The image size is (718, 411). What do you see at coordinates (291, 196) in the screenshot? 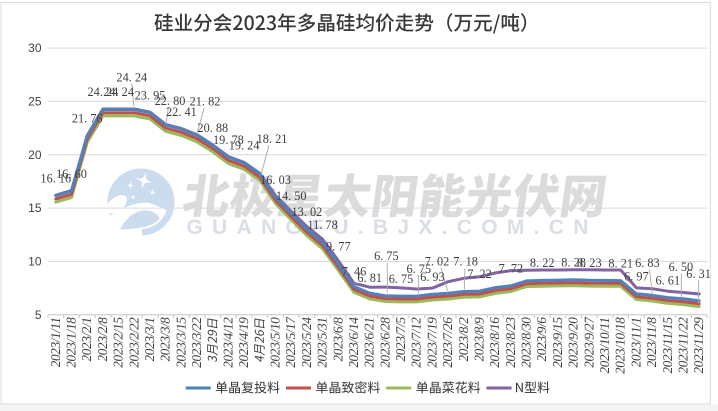
I see `svg-text: 14. 50` at bounding box center [291, 196].